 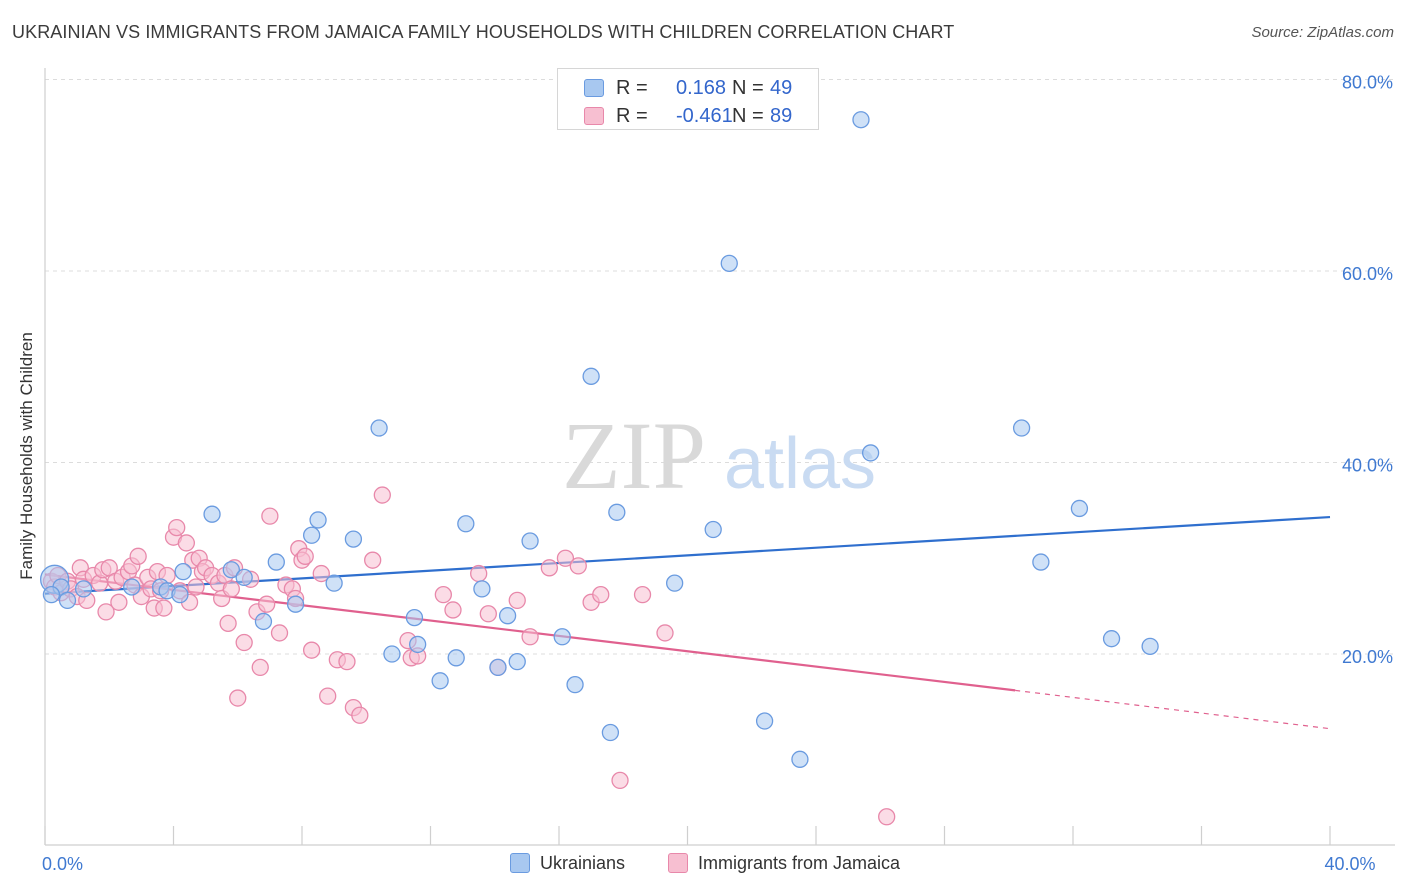 I want to click on legend-swatch-ukrainians, so click(x=594, y=88).